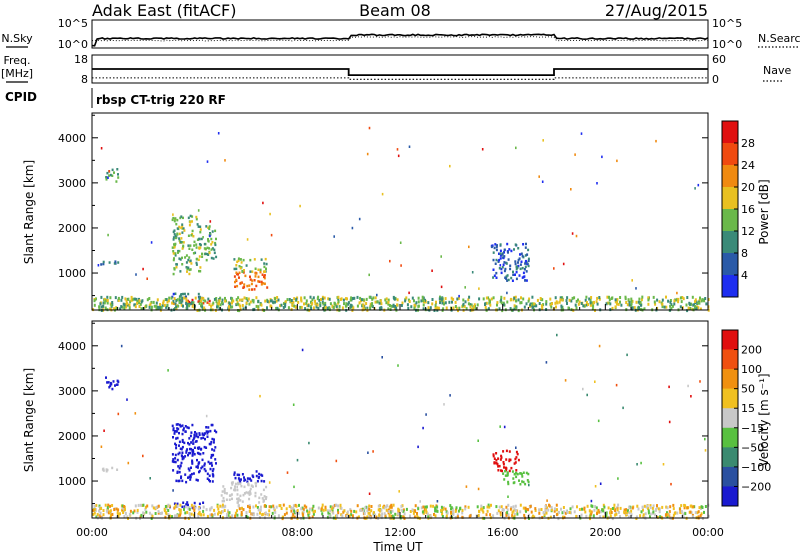  Describe the element at coordinates (744, 275) in the screenshot. I see `power-colorbar-tick-label: 4` at that location.